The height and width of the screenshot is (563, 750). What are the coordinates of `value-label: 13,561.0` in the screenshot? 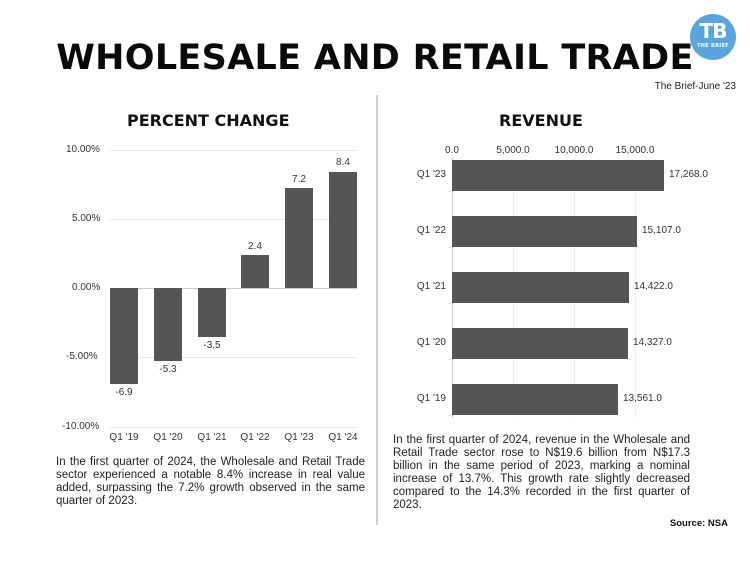 It's located at (642, 398).